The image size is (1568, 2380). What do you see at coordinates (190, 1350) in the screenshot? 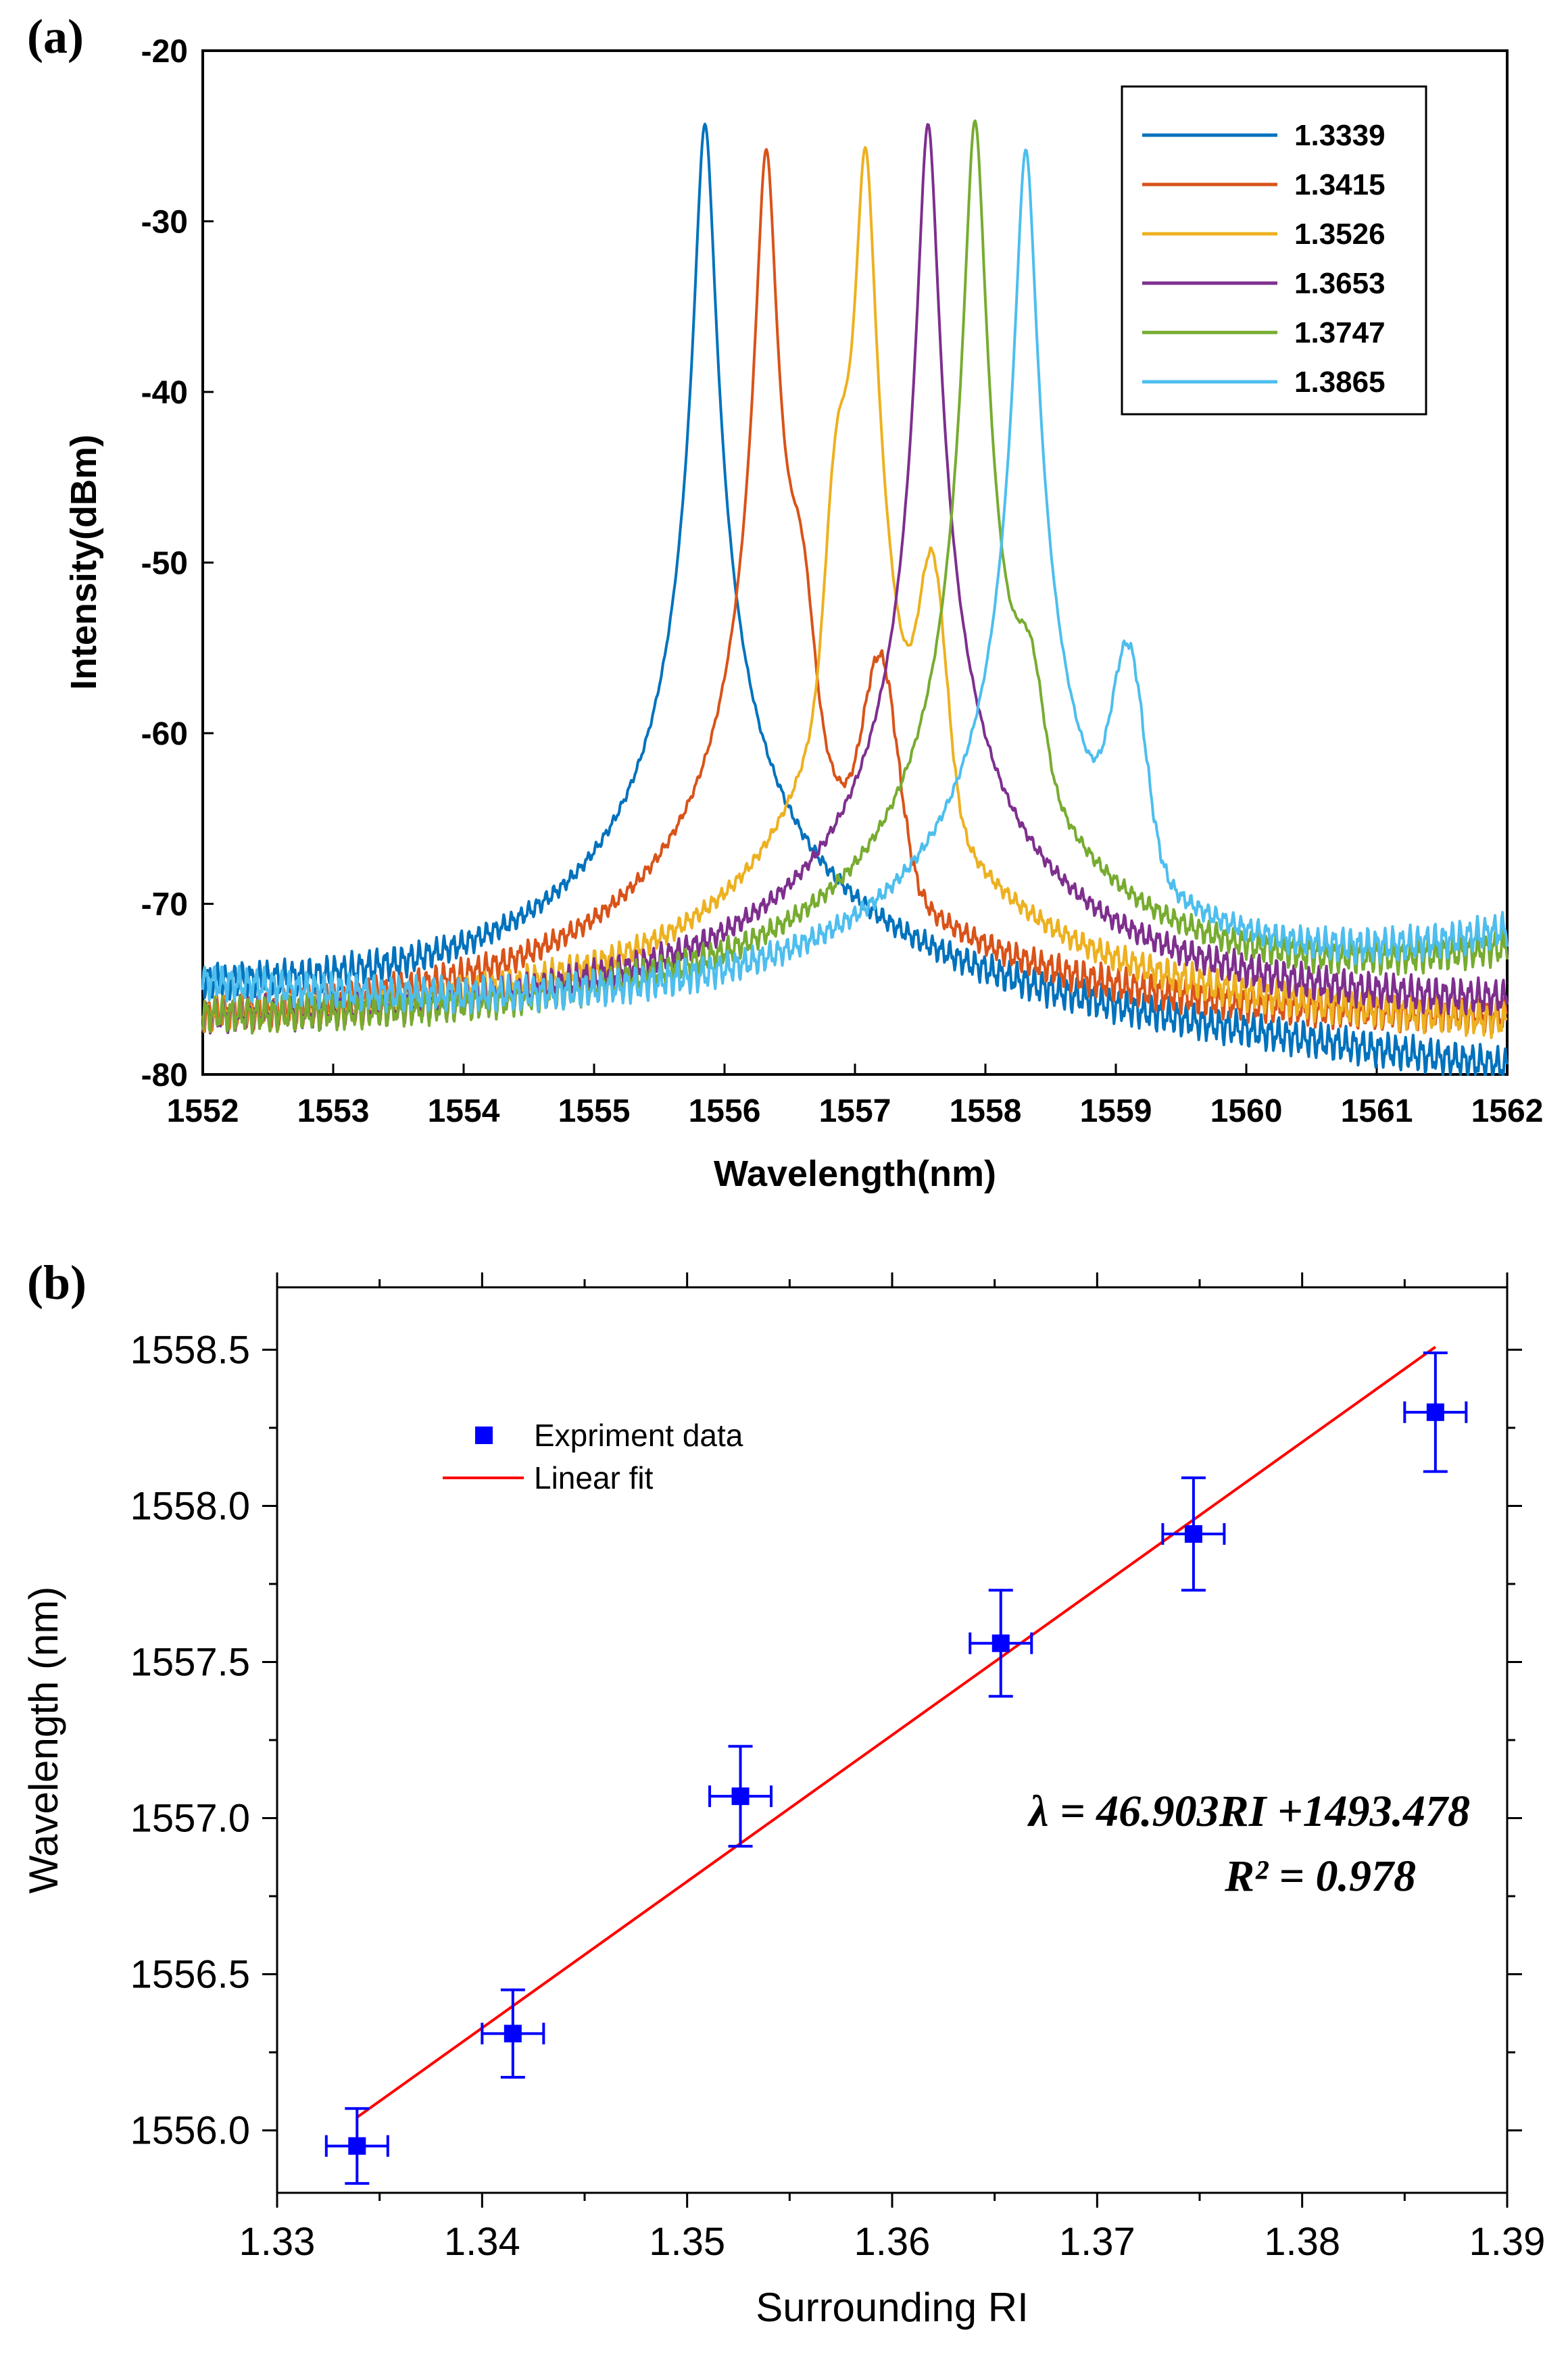
I see `panel-b-y-tick-label: 1558.5` at bounding box center [190, 1350].